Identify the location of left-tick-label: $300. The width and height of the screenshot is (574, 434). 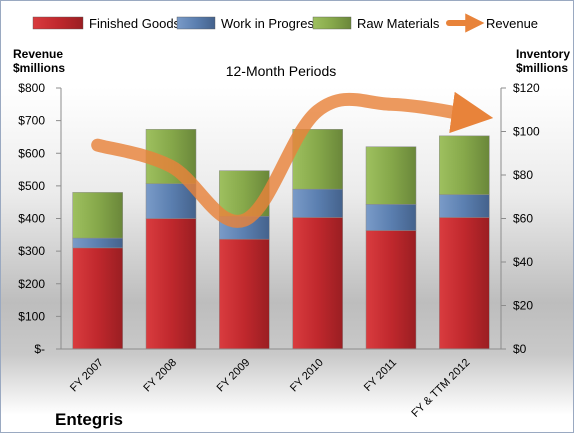
(31, 251).